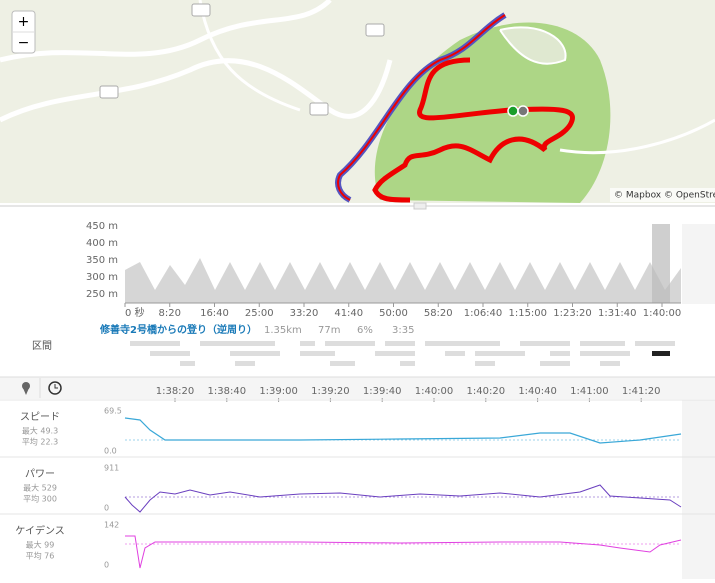 This screenshot has width=715, height=583. I want to click on time-tick-label: 1:39:00, so click(278, 391).